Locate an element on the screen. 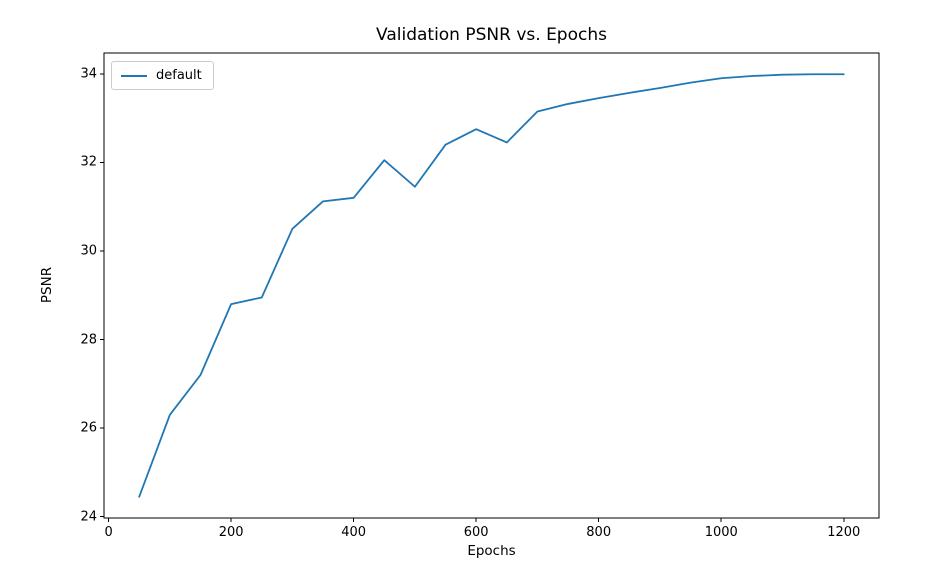  y-tick-label: 30 is located at coordinates (88, 251).